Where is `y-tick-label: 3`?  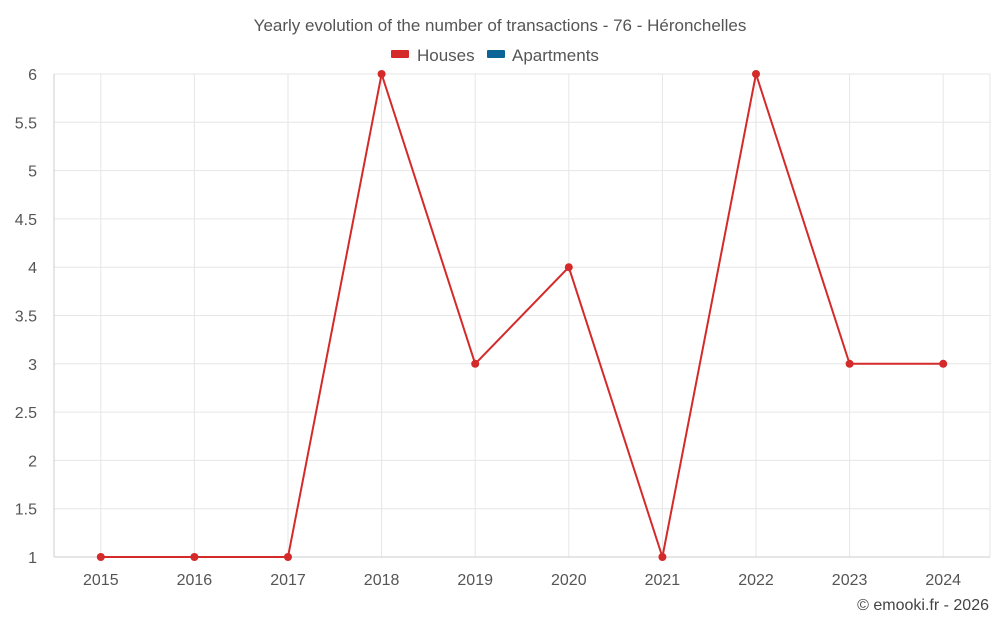
y-tick-label: 3 is located at coordinates (32, 365).